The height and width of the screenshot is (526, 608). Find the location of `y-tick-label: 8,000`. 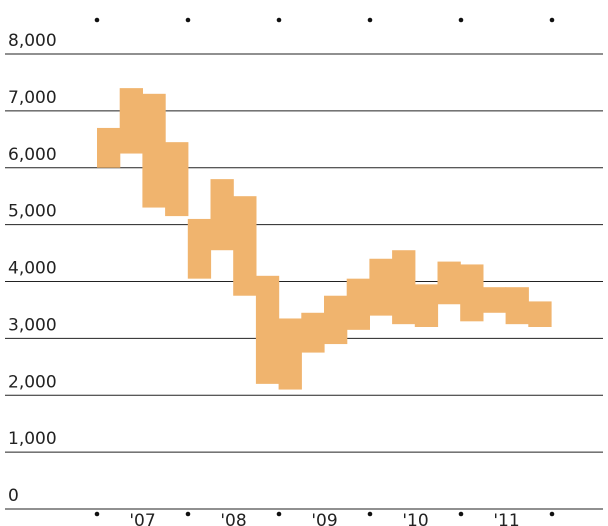

y-tick-label: 8,000 is located at coordinates (32, 41).